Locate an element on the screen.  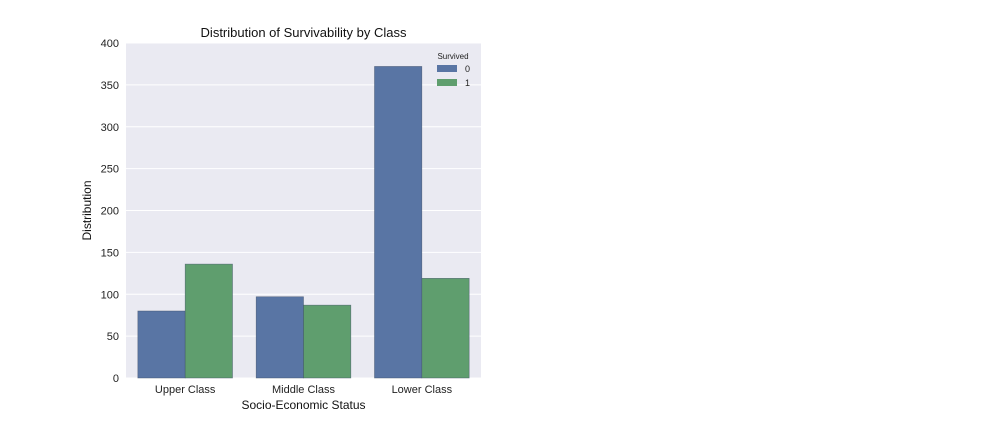
y-tick-label: 350 is located at coordinates (110, 86).